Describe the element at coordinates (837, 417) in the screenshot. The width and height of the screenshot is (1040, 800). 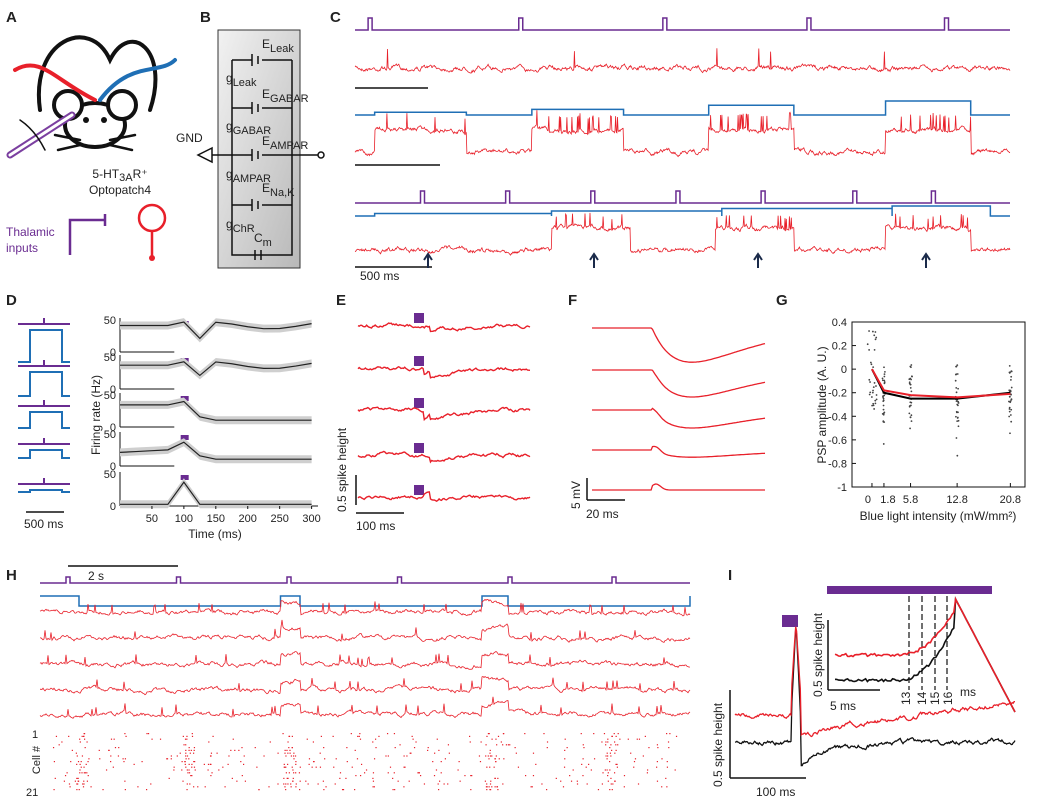
I see `y-tick-label: -0.4` at that location.